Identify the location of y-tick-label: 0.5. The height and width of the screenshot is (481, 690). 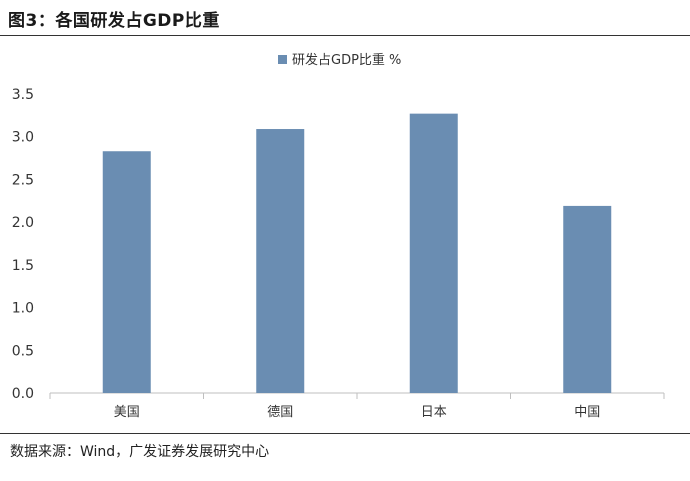
(23, 351).